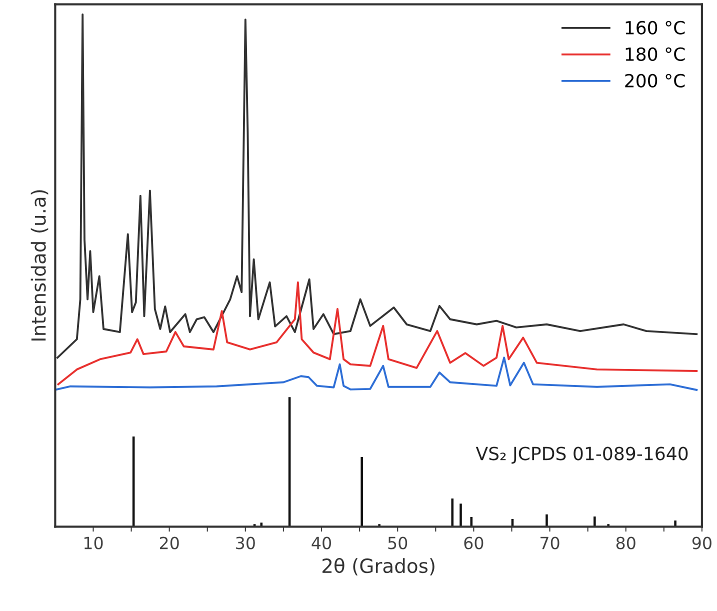 Image resolution: width=717 pixels, height=611 pixels. I want to click on x-tick-label: 90, so click(702, 543).